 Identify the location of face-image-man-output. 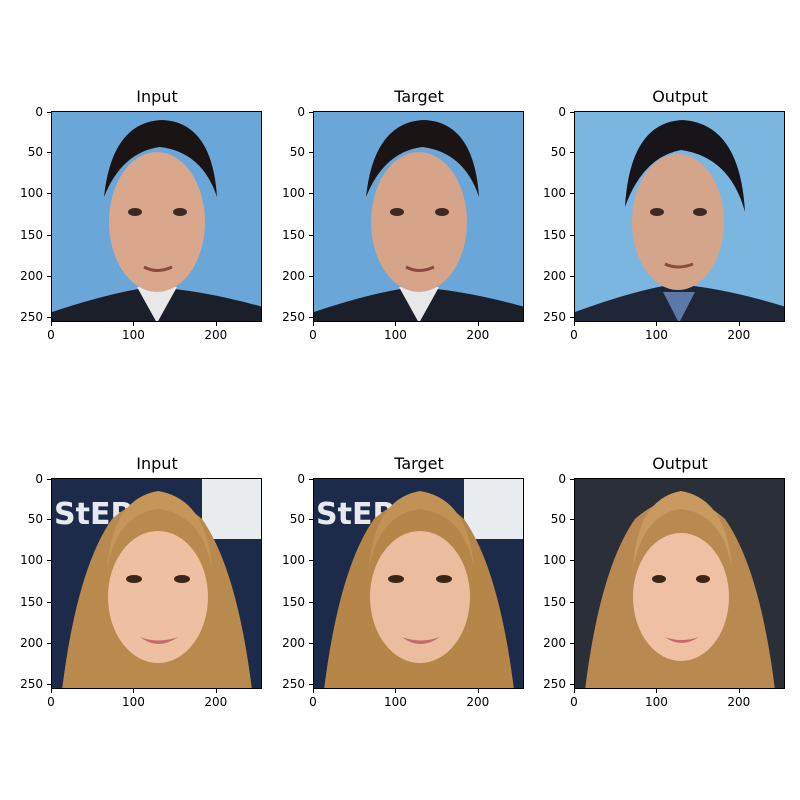
(679, 216).